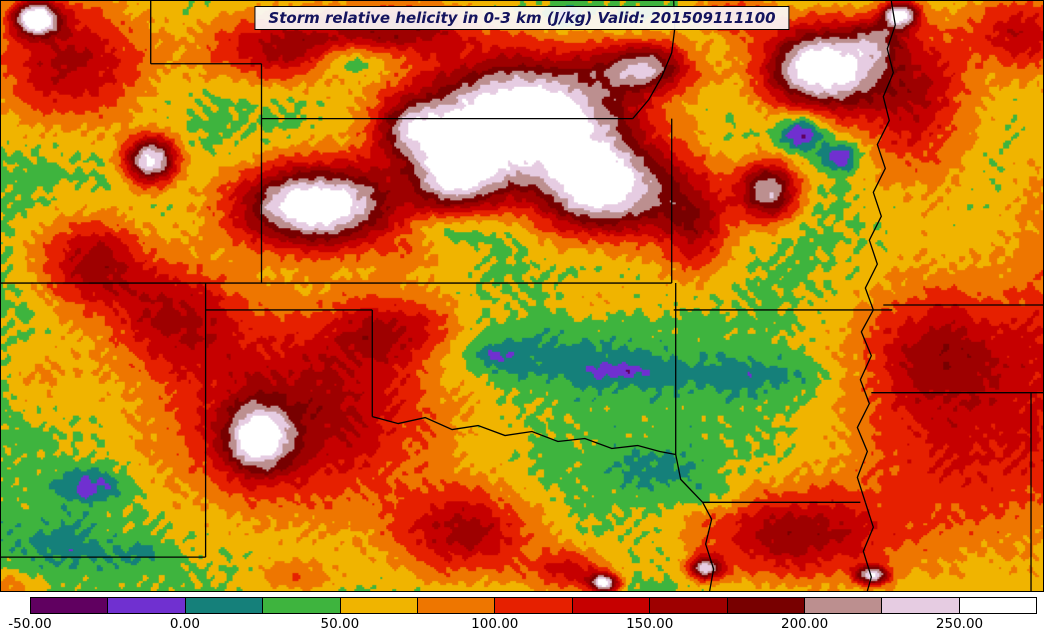  I want to click on colorbar-ticks: -50.00 0.00 50.00 100.00 150.00 200.00 250.00, so click(522, 624).